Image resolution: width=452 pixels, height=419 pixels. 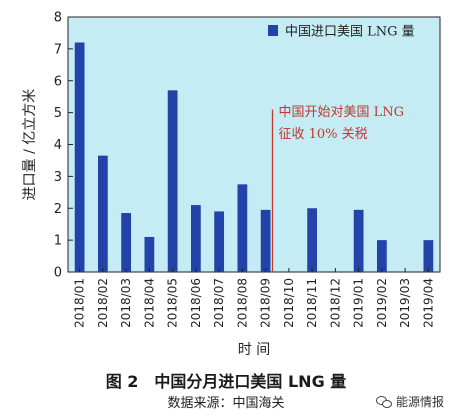 What do you see at coordinates (58, 145) in the screenshot?
I see `y-tick-label: 4` at bounding box center [58, 145].